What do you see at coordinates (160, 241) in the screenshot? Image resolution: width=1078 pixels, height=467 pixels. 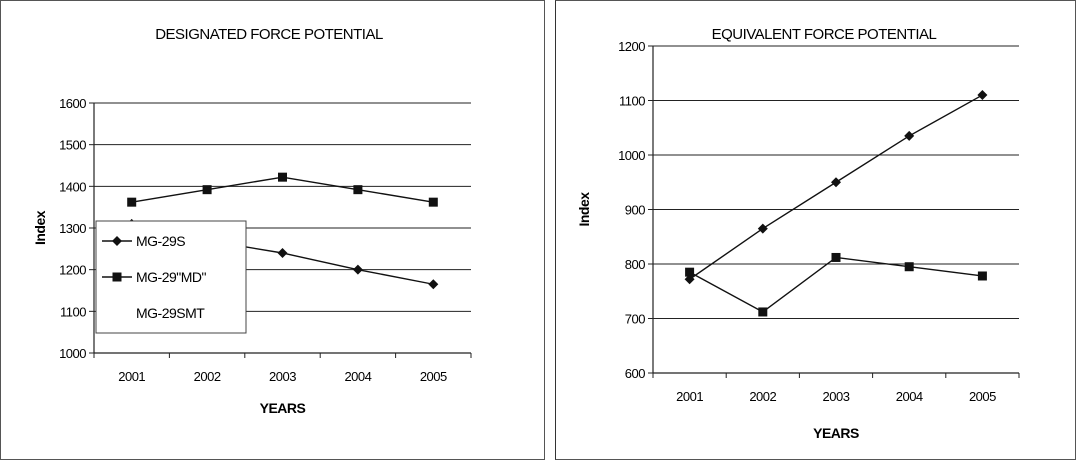 I see `legend-label: MG-29S` at bounding box center [160, 241].